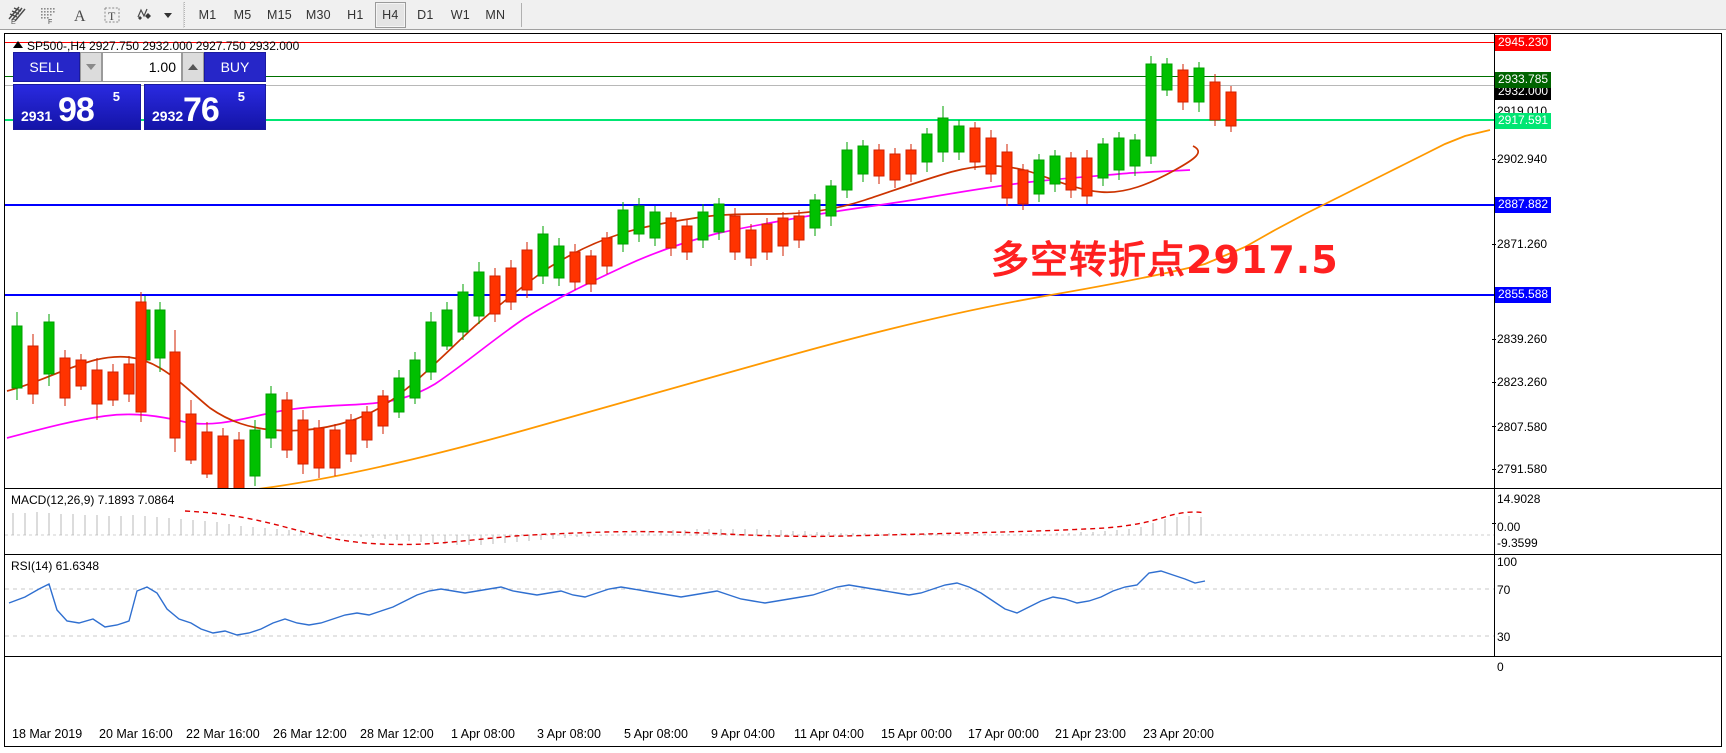  I want to click on ask-price-box: 2932 76 5, so click(205, 107).